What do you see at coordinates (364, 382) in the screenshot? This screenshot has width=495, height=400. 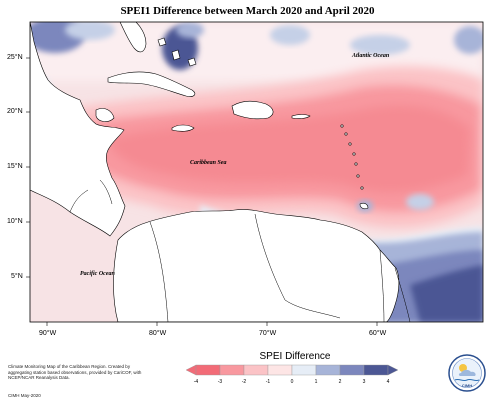 I see `legend-tick-label: 3` at bounding box center [364, 382].